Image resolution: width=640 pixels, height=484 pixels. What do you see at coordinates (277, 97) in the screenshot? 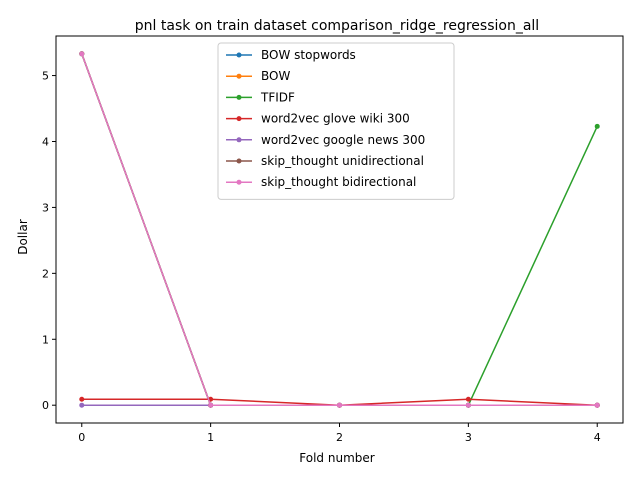
I see `legend-label: TFIDF` at bounding box center [277, 97].